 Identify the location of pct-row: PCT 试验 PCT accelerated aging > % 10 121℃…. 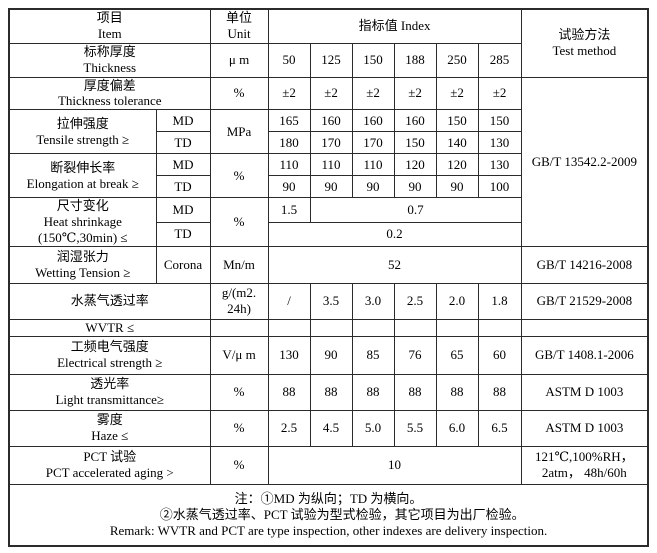
(328, 465).